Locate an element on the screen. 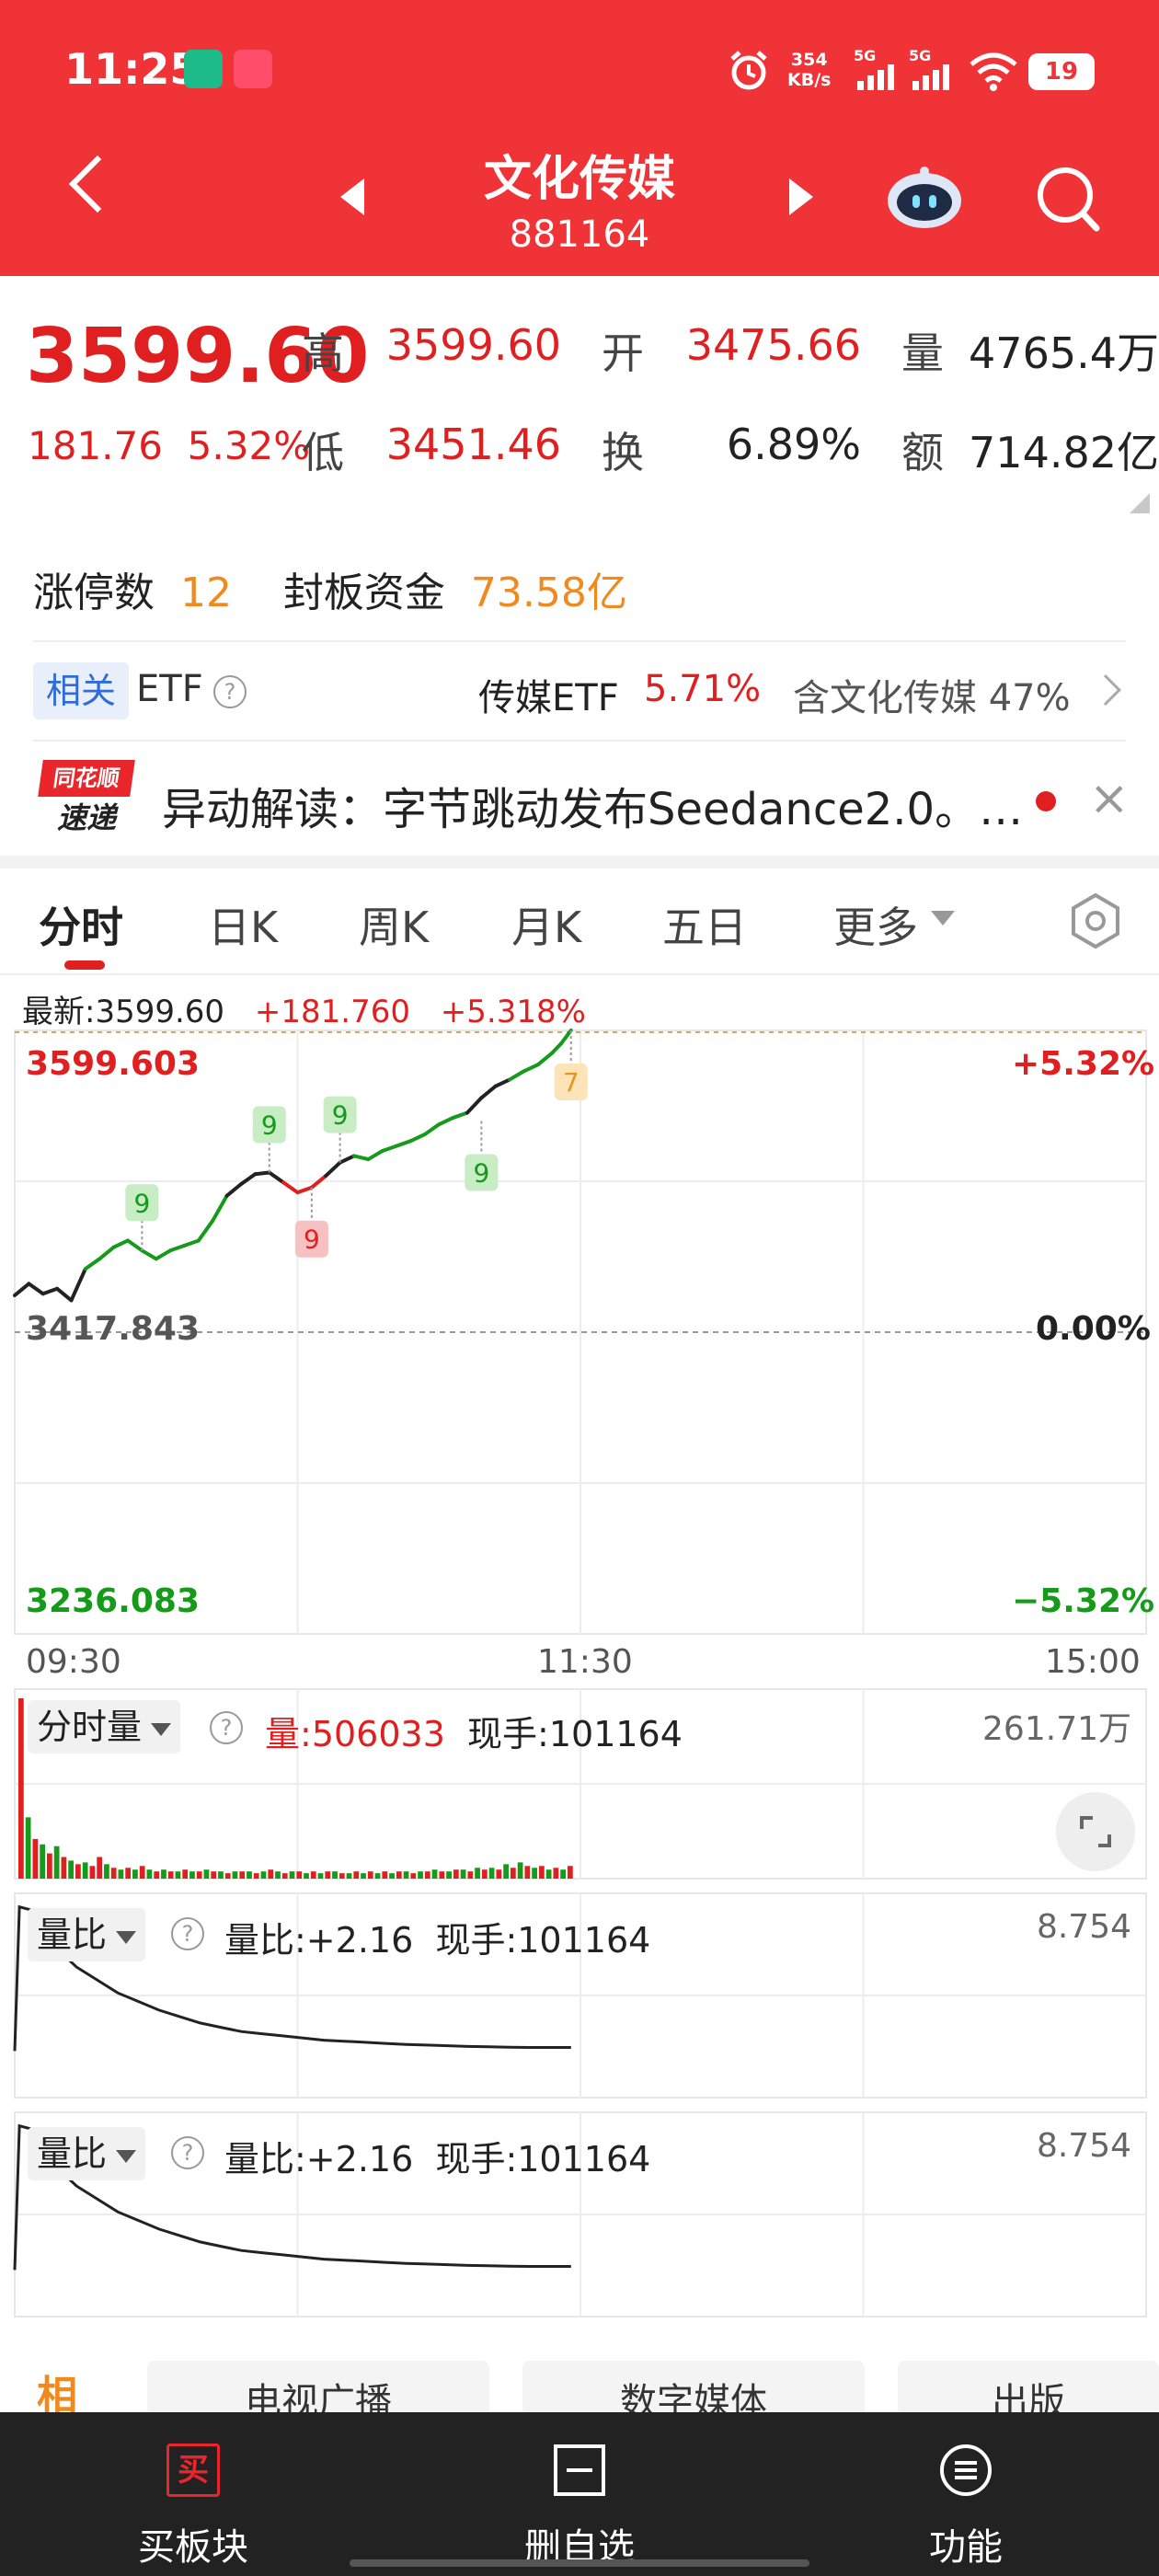 Image resolution: width=1159 pixels, height=2576 pixels. high-label: 高 is located at coordinates (323, 353).